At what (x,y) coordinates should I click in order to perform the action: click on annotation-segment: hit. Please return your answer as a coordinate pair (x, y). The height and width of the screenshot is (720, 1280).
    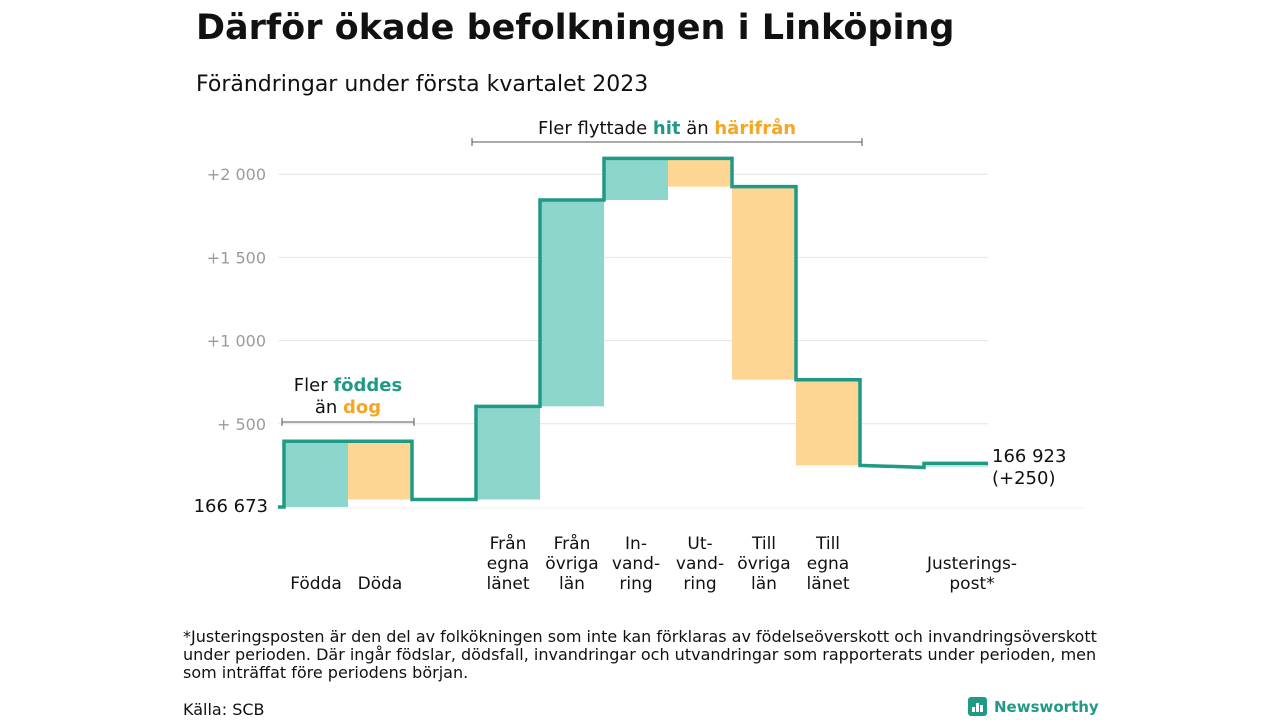
    Looking at the image, I should click on (667, 128).